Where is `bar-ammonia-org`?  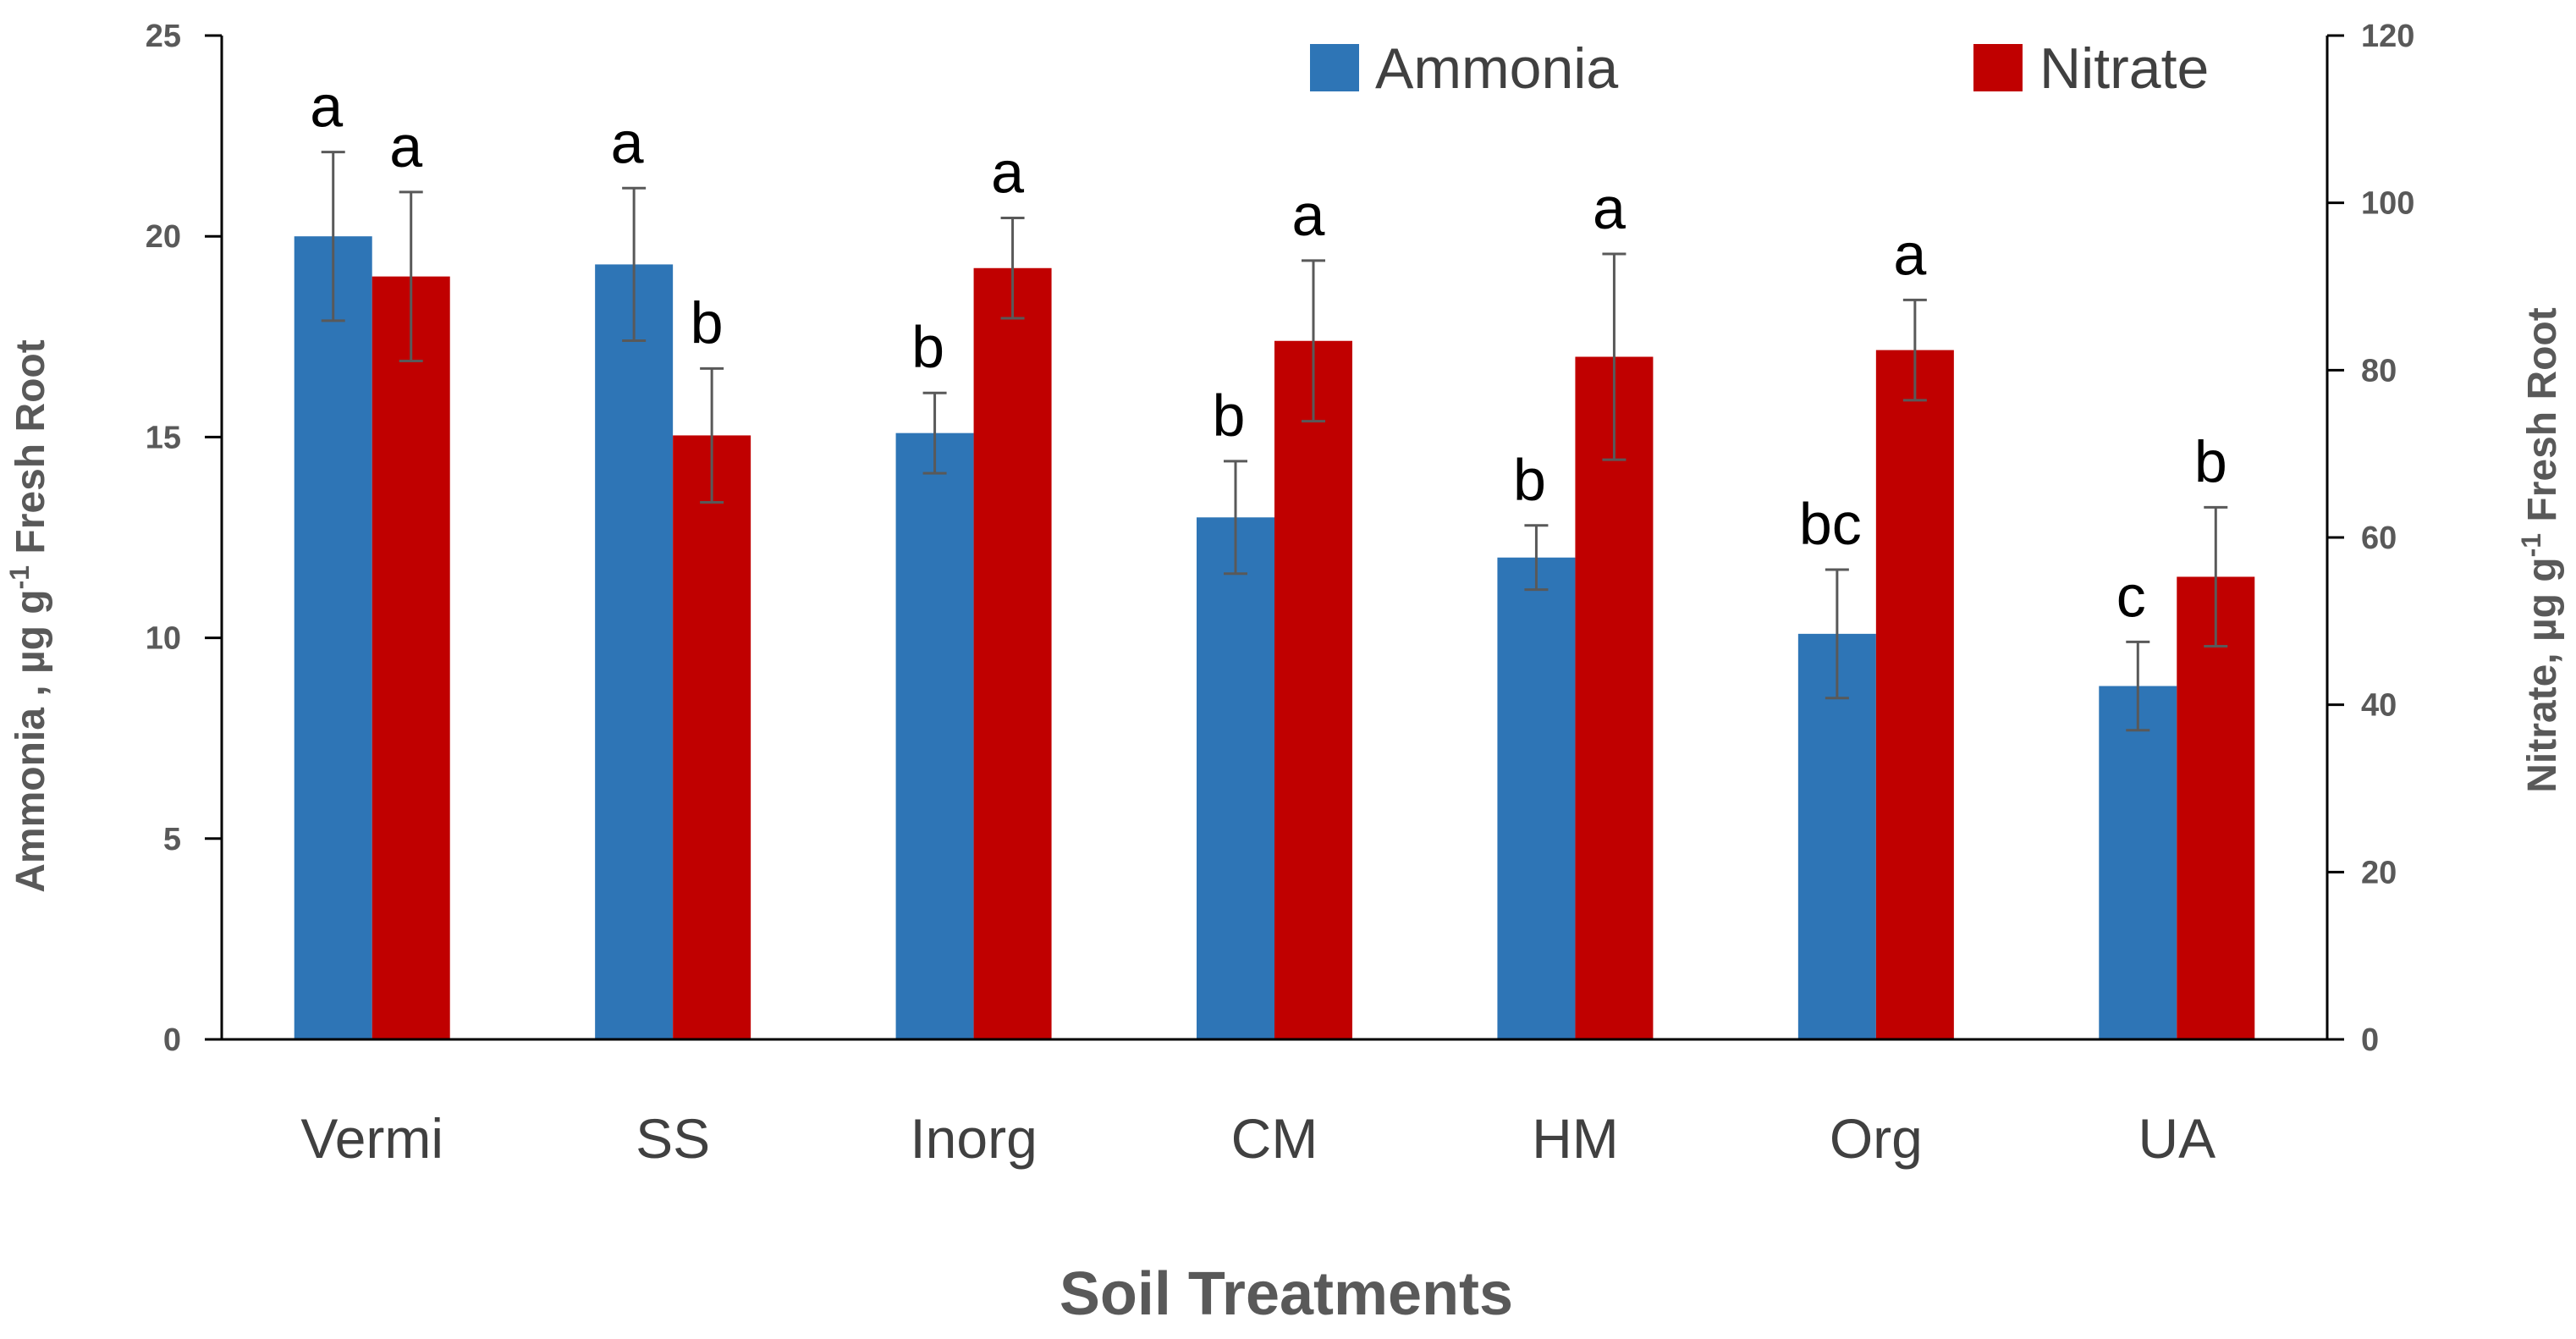 bar-ammonia-org is located at coordinates (1836, 836).